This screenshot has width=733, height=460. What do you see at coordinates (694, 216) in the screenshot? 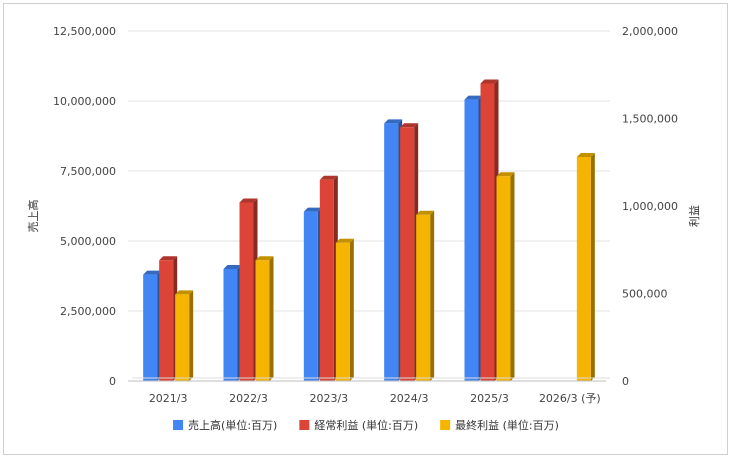
I see `right-axis-title: 利益` at bounding box center [694, 216].